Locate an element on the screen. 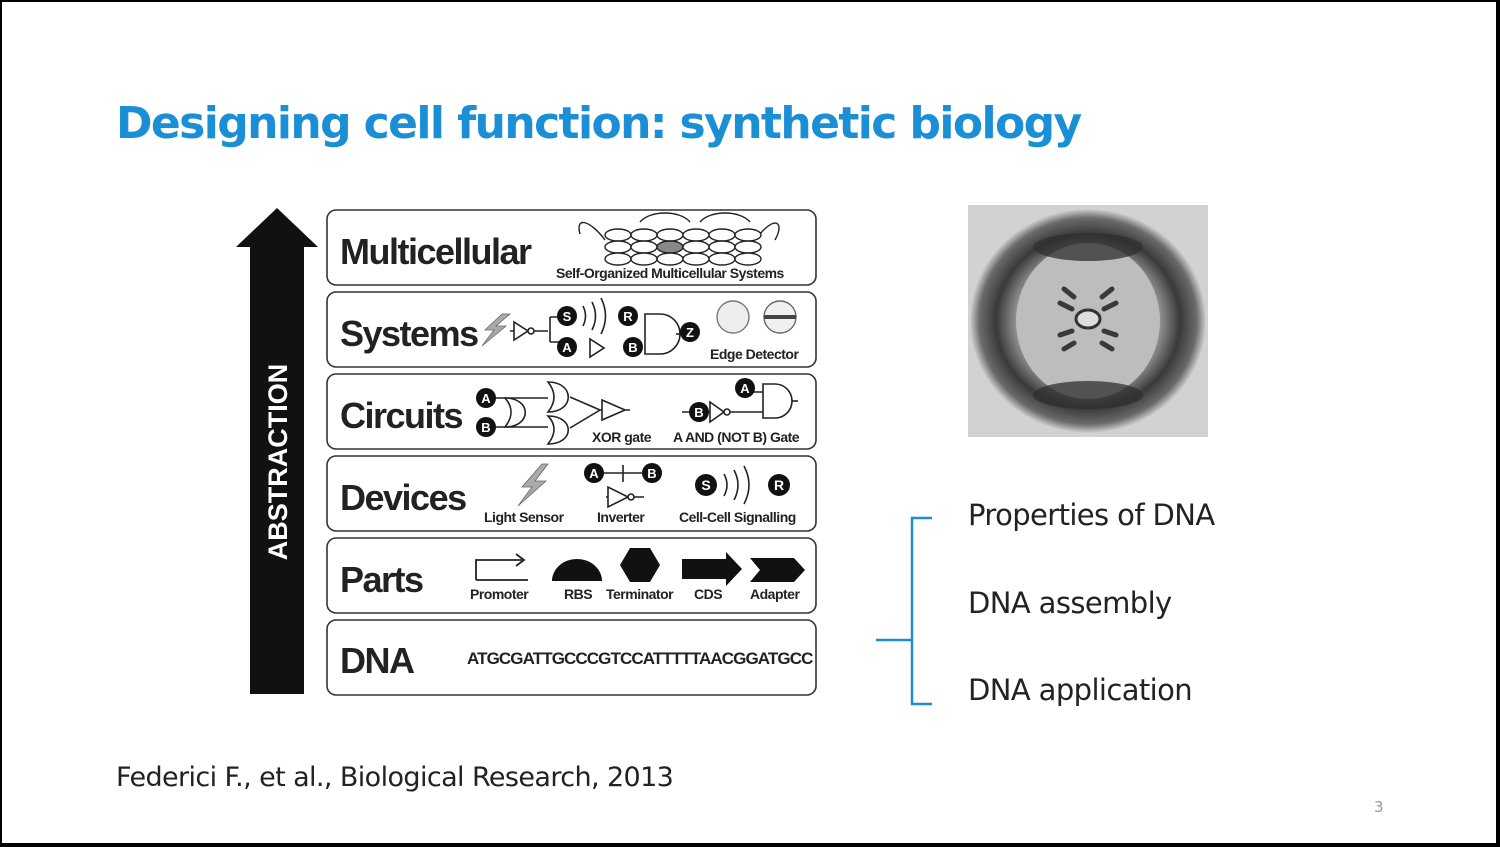 The width and height of the screenshot is (1500, 847). level-name-systems: Systems is located at coordinates (409, 333).